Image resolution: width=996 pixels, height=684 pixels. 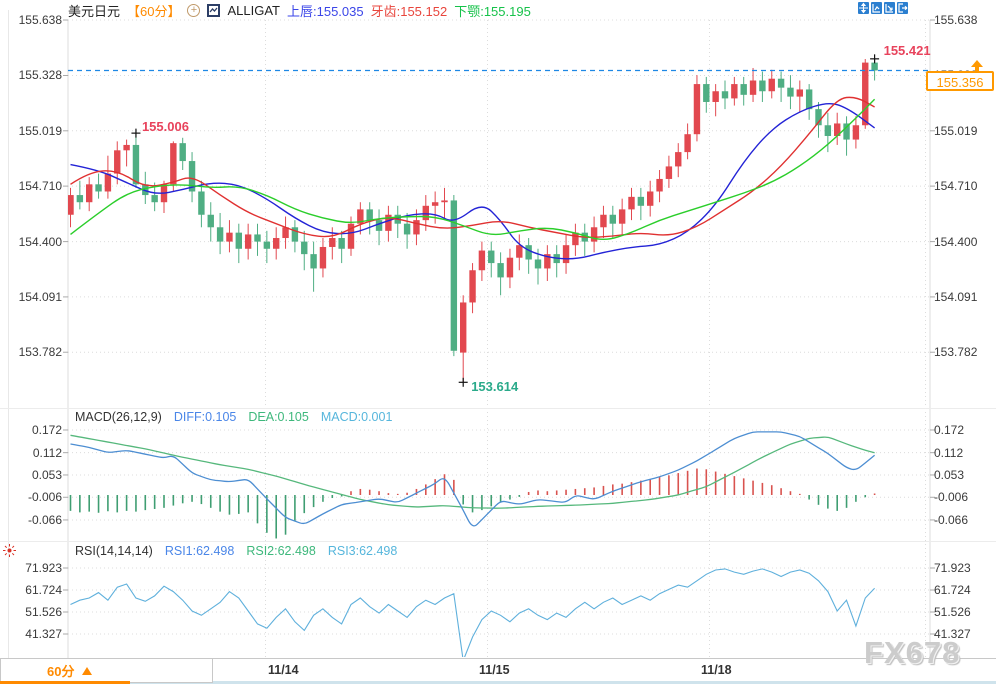 I want to click on rsi1-value: RSI1:62.498, so click(x=199, y=551).